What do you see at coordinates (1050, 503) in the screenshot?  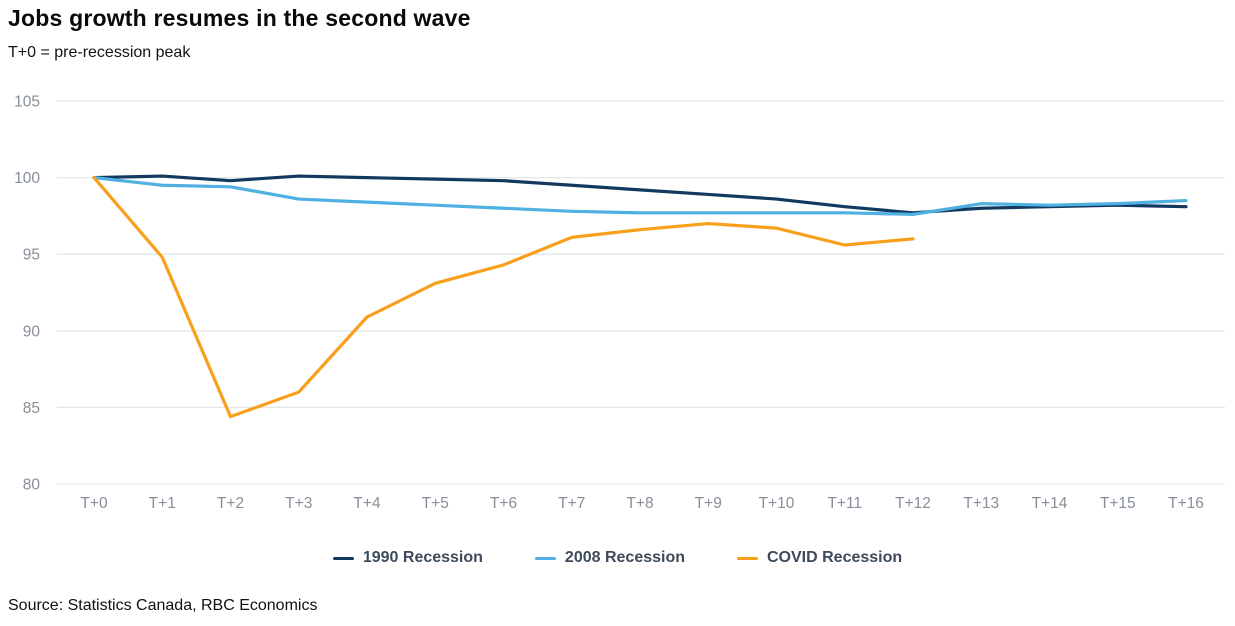 I see `x-tick-label: T+14` at bounding box center [1050, 503].